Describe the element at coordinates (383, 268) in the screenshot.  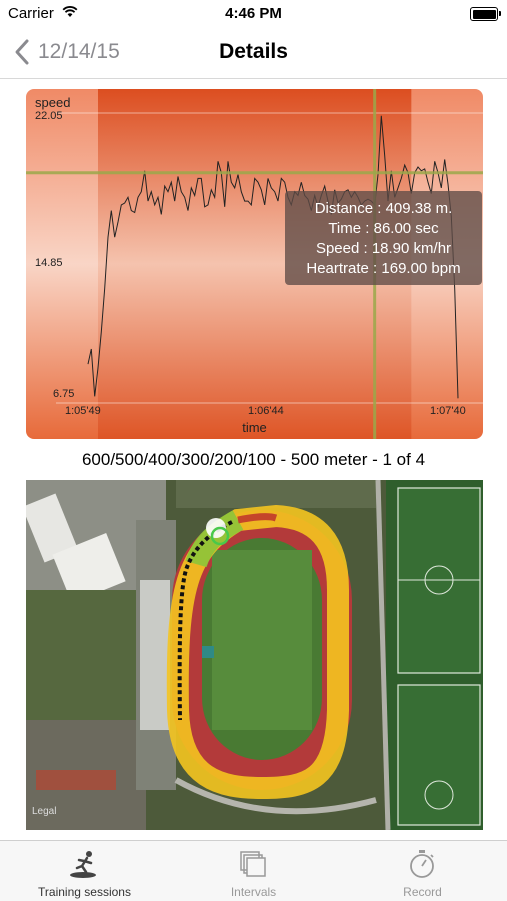
I see `tooltip-heartrate: Heartrate : 169.00 bpm` at that location.